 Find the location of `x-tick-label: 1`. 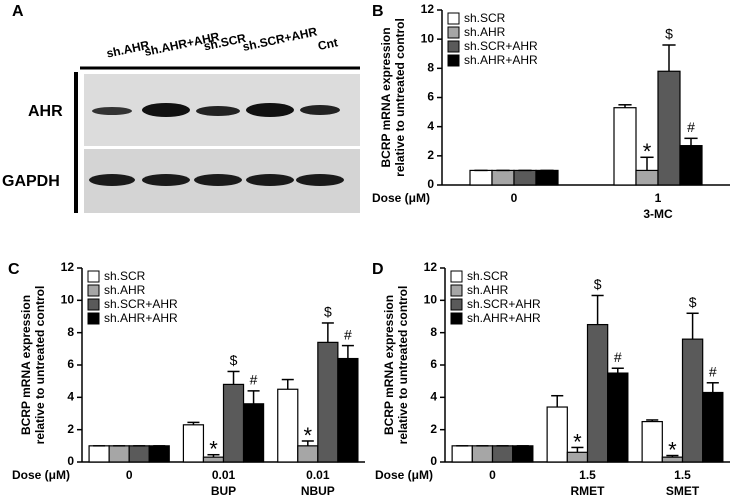

x-tick-label: 1 is located at coordinates (658, 198).